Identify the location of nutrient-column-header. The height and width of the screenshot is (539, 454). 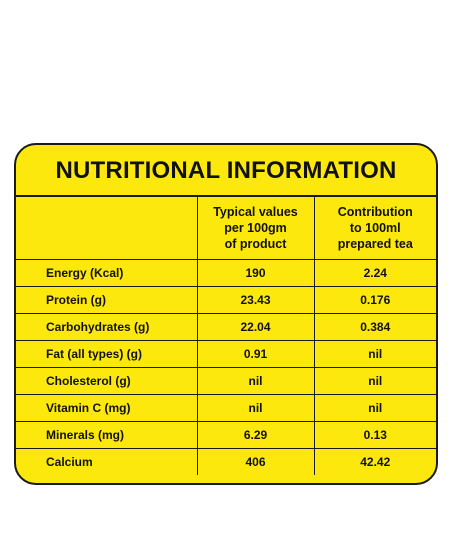
(107, 228).